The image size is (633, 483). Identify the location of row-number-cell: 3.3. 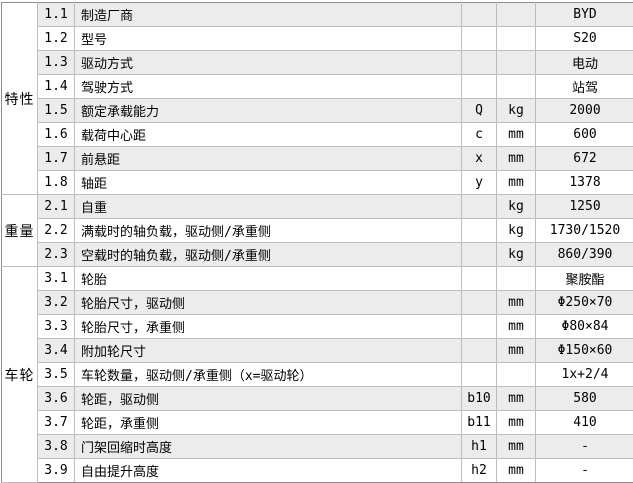
(56, 326).